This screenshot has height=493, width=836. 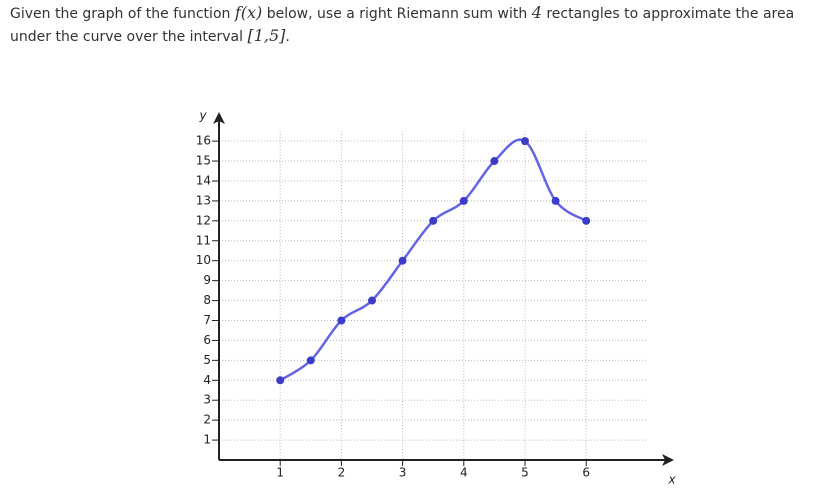 I want to click on x-axis-arrow, so click(x=668, y=460).